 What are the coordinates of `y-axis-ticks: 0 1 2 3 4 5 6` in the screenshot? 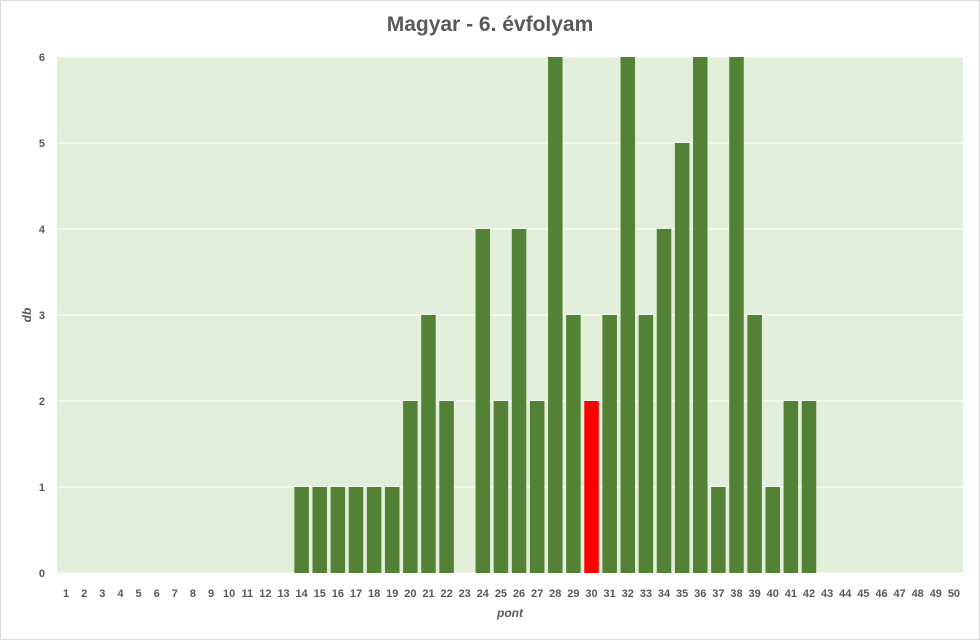 It's located at (42, 316).